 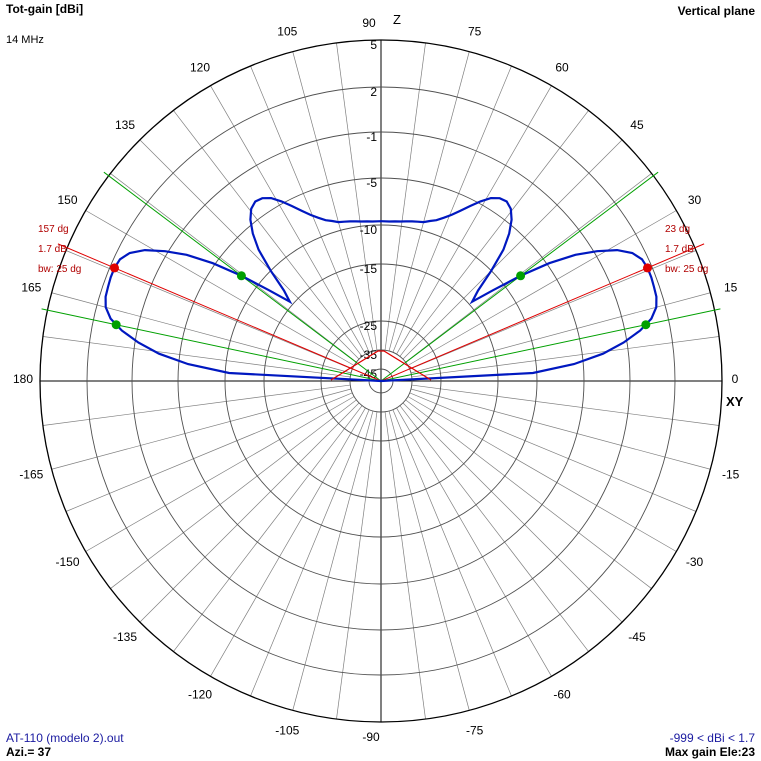 I want to click on z-axis-label: Z, so click(x=397, y=19).